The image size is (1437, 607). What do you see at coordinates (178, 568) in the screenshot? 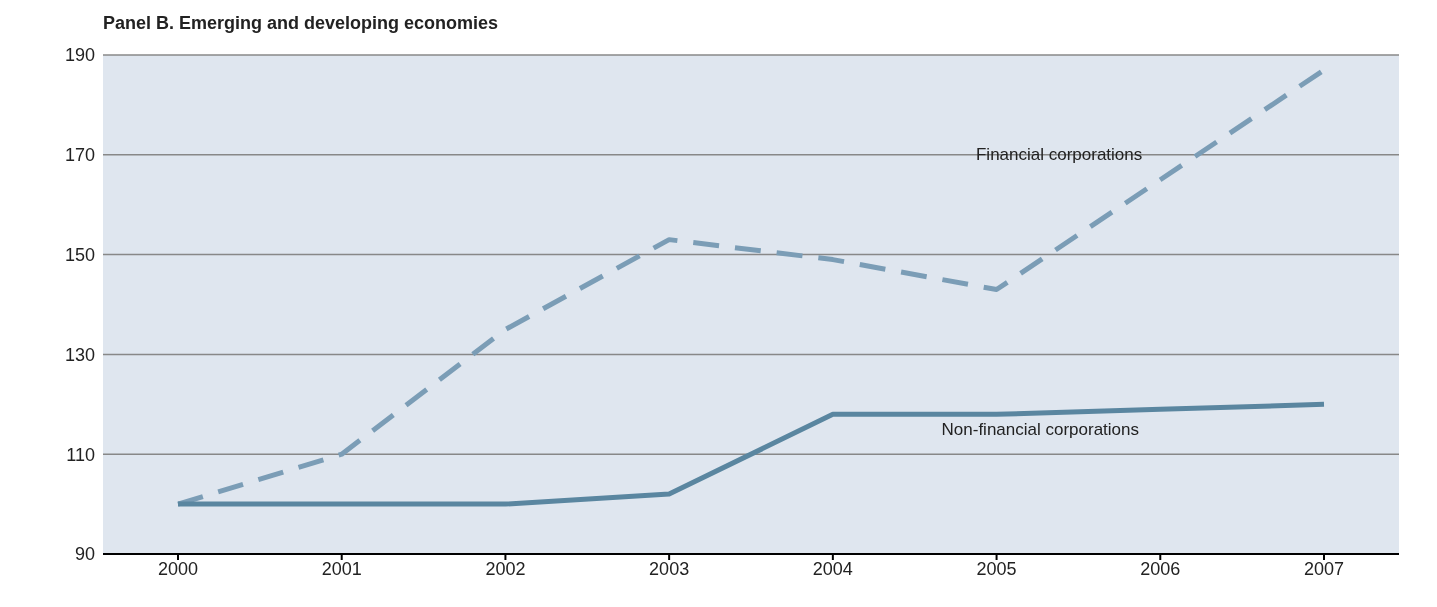
I see `x-tick-label: 2000` at bounding box center [178, 568].